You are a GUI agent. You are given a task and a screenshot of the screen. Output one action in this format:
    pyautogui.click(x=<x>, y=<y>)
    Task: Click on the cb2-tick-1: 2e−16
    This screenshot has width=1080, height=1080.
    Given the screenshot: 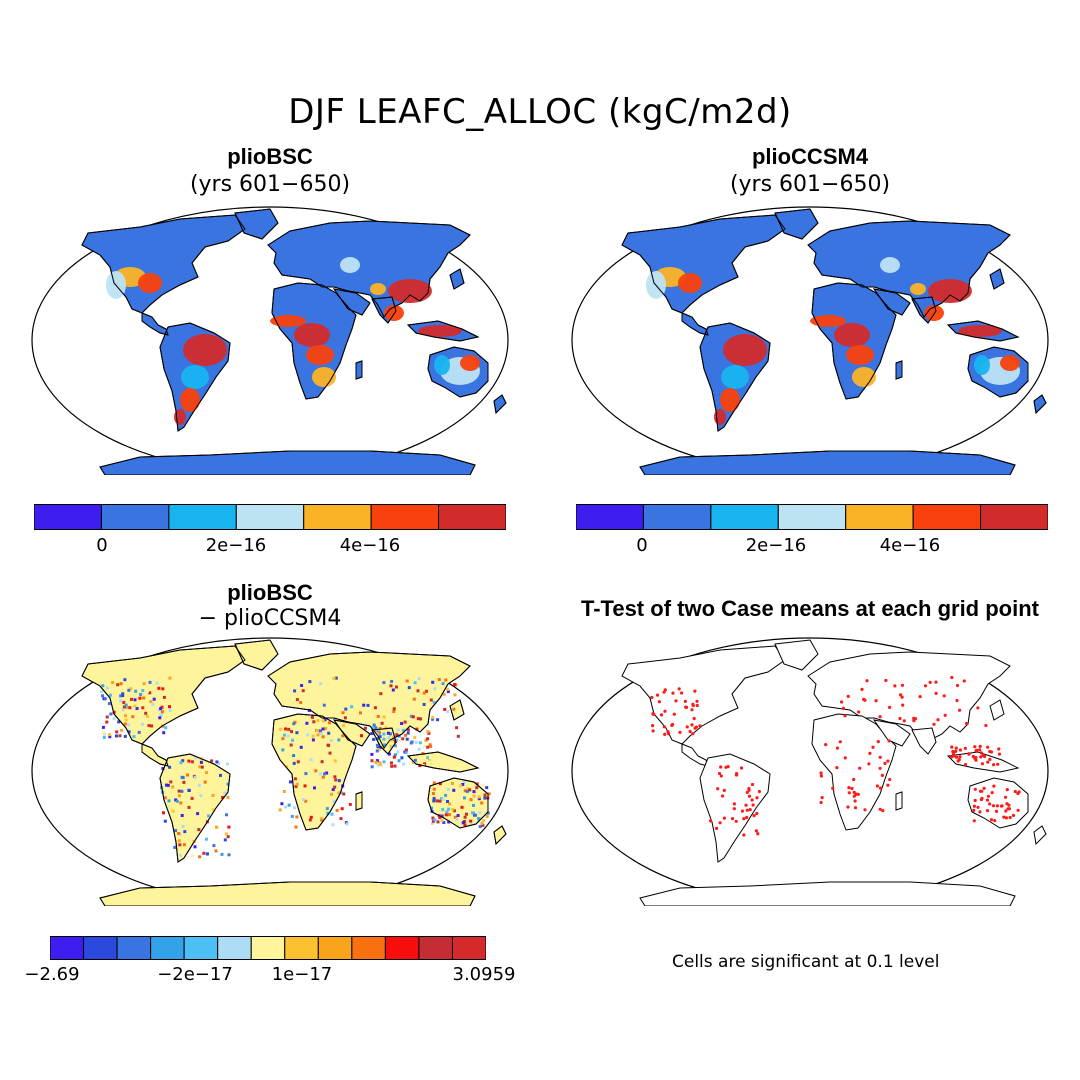 What is the action you would take?
    pyautogui.click(x=776, y=545)
    